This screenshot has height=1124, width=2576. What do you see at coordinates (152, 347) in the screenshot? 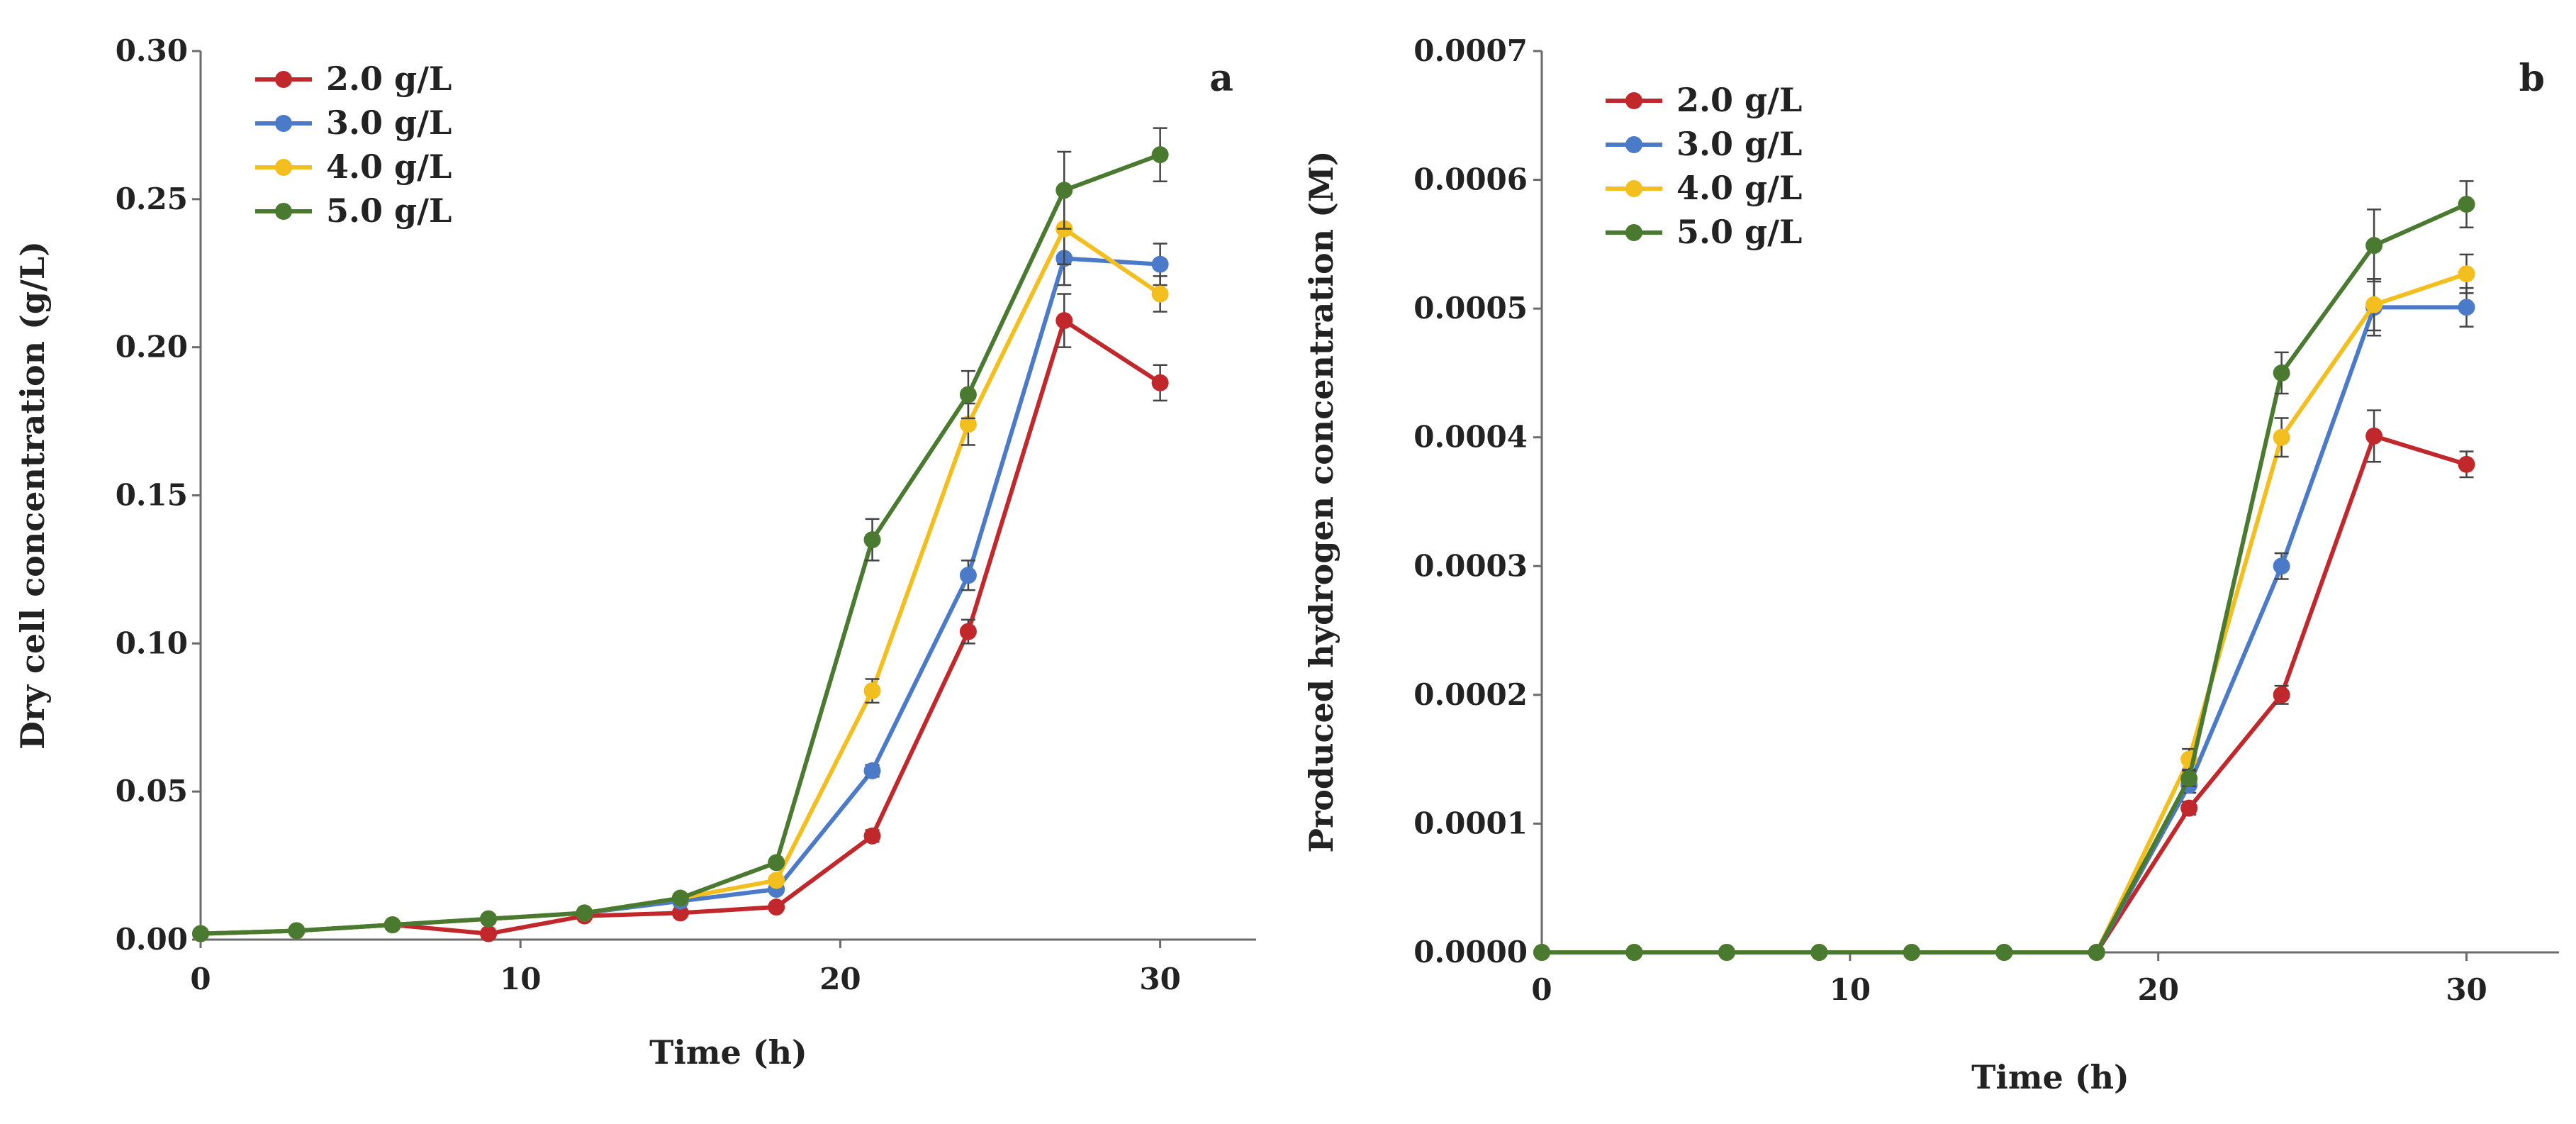
I see `panel-a-y-tick-label: 0.20` at bounding box center [152, 347].